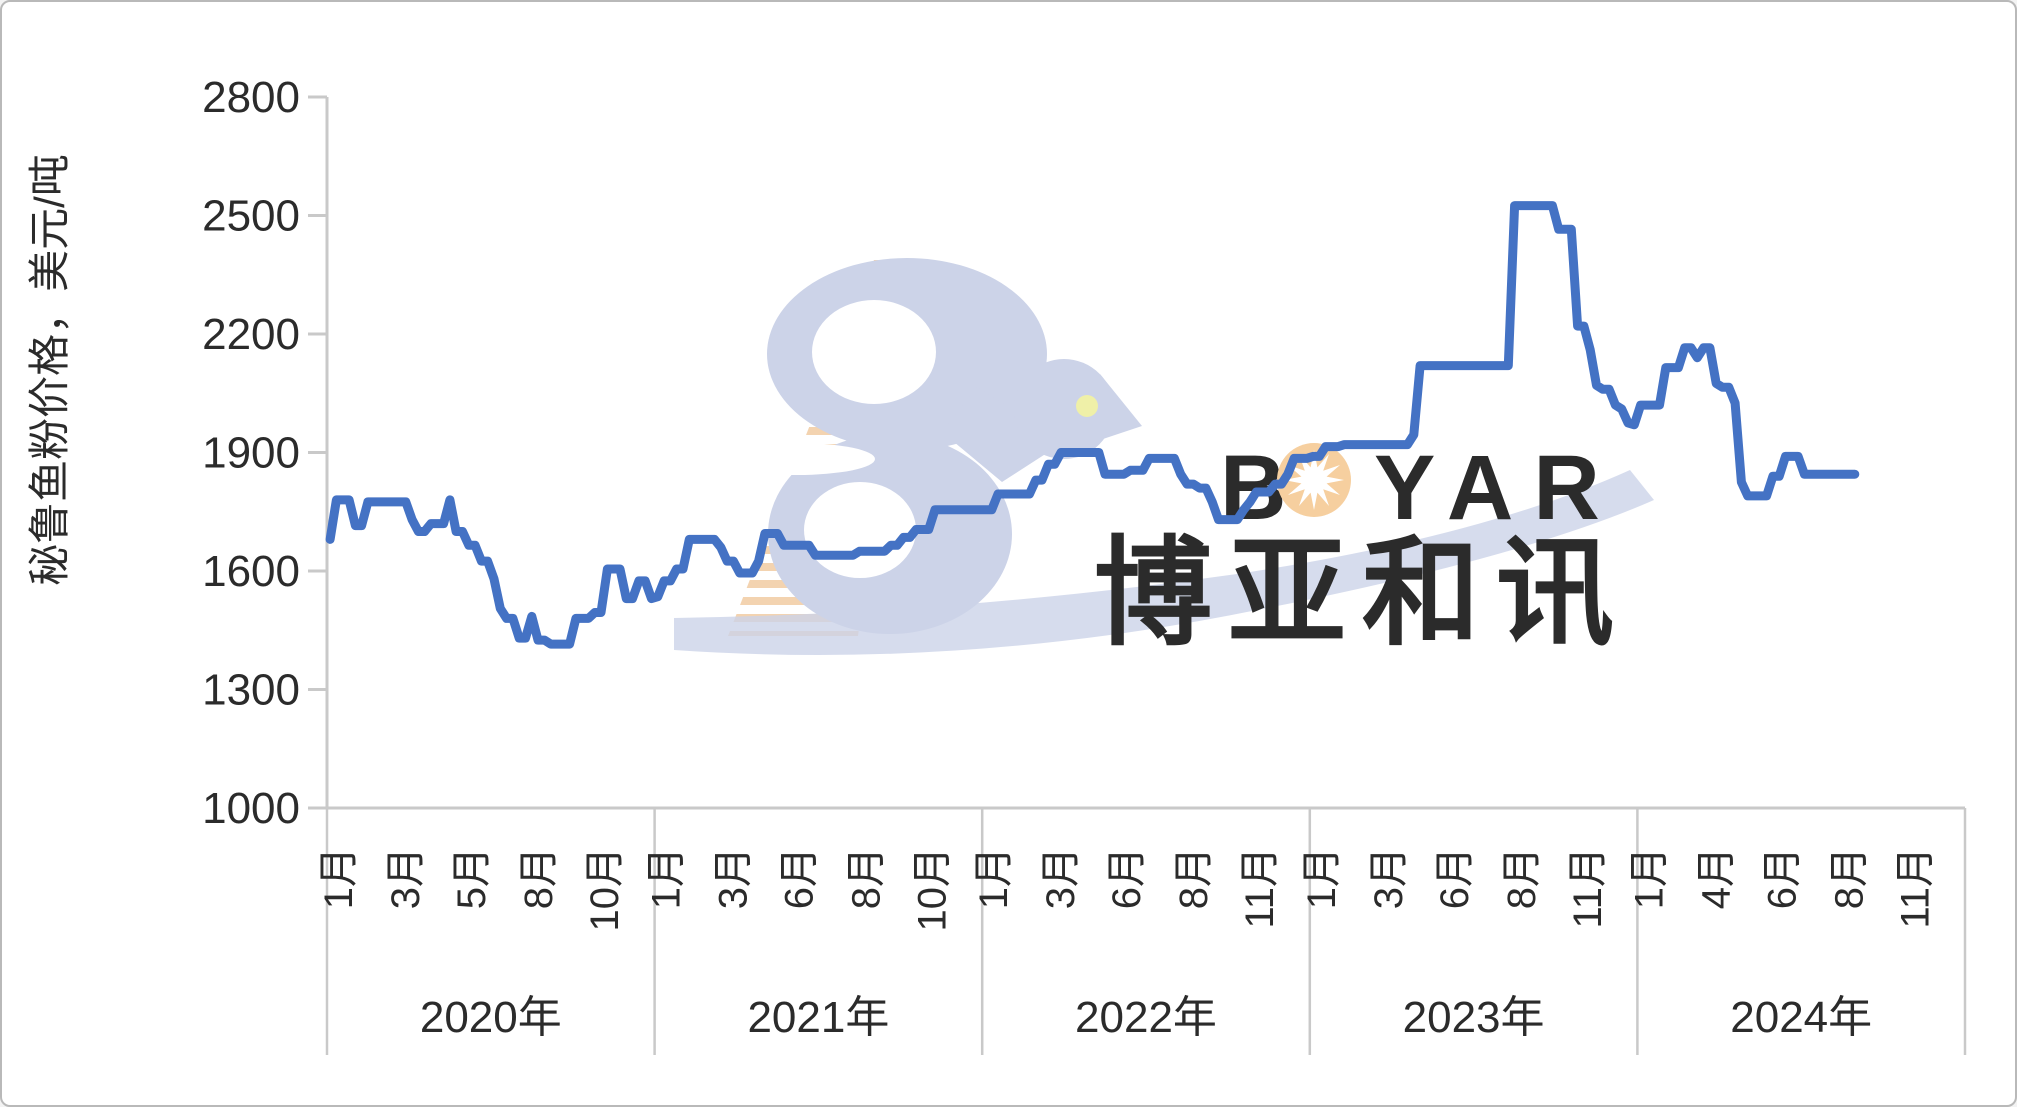 This screenshot has width=2017, height=1107. I want to click on y-axis-title: 秘鲁鱼粉价格，美元/吨, so click(49, 370).